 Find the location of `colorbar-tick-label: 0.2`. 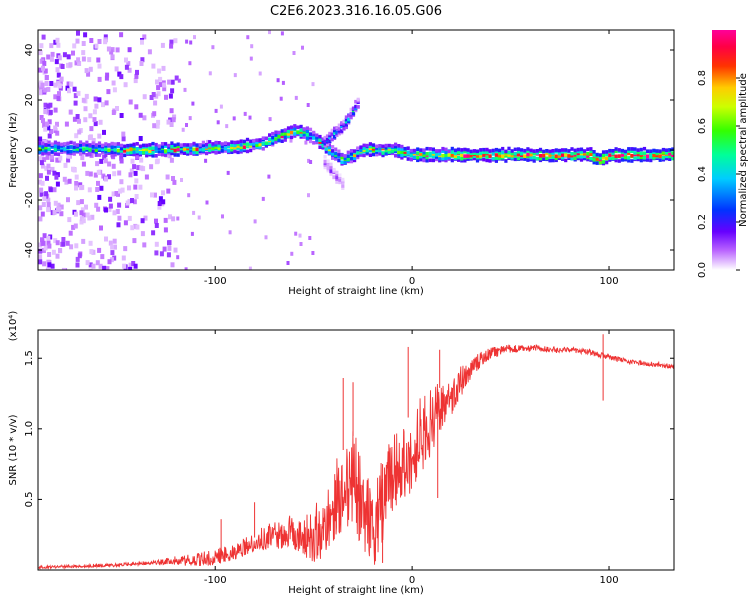

colorbar-tick-label: 0.2 is located at coordinates (702, 222).